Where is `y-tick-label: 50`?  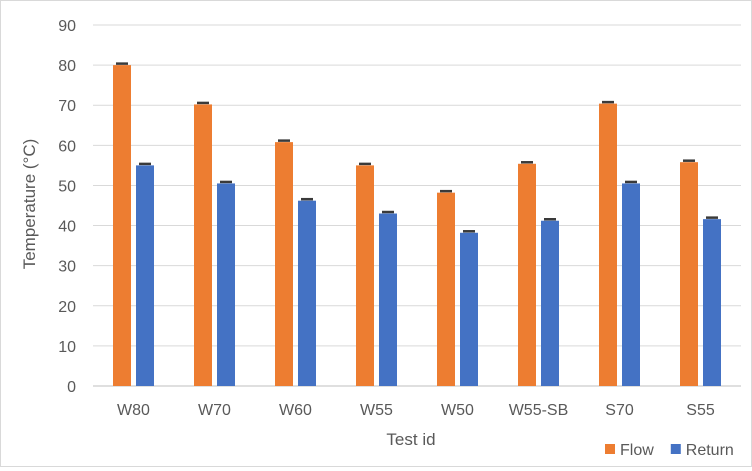 y-tick-label: 50 is located at coordinates (67, 186).